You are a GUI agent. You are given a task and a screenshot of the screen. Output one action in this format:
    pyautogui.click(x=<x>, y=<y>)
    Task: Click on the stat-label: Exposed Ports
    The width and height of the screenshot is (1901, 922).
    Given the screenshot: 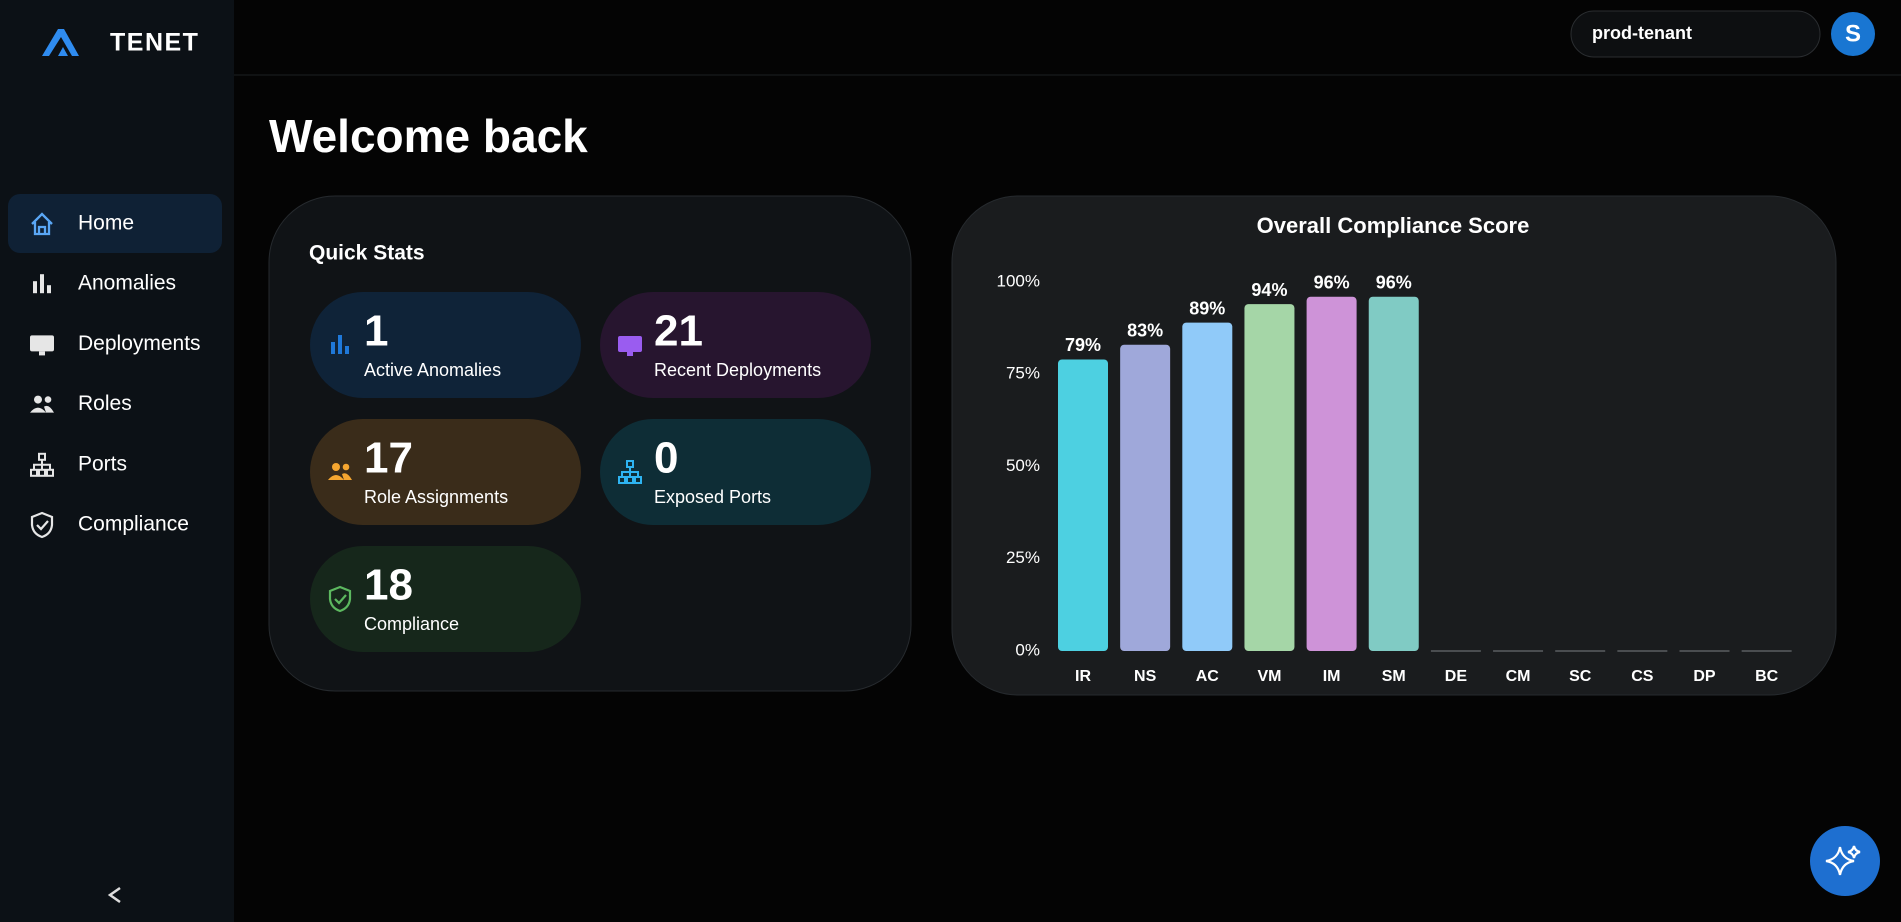 What is the action you would take?
    pyautogui.click(x=712, y=497)
    